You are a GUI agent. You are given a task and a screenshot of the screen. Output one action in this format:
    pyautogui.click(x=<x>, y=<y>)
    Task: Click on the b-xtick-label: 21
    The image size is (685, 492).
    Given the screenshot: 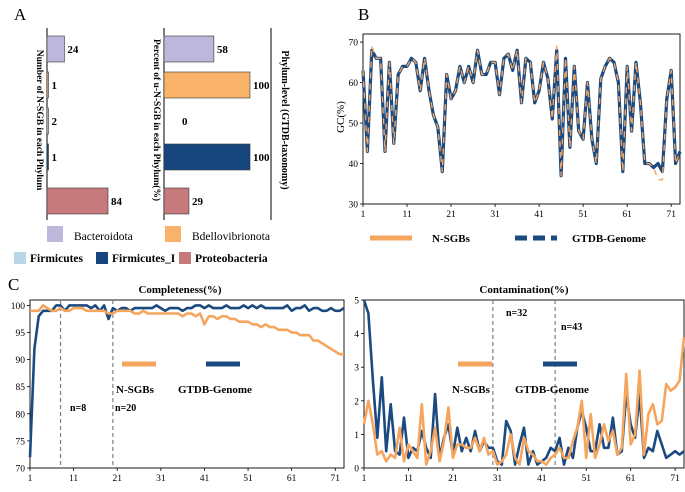 What is the action you would take?
    pyautogui.click(x=451, y=215)
    